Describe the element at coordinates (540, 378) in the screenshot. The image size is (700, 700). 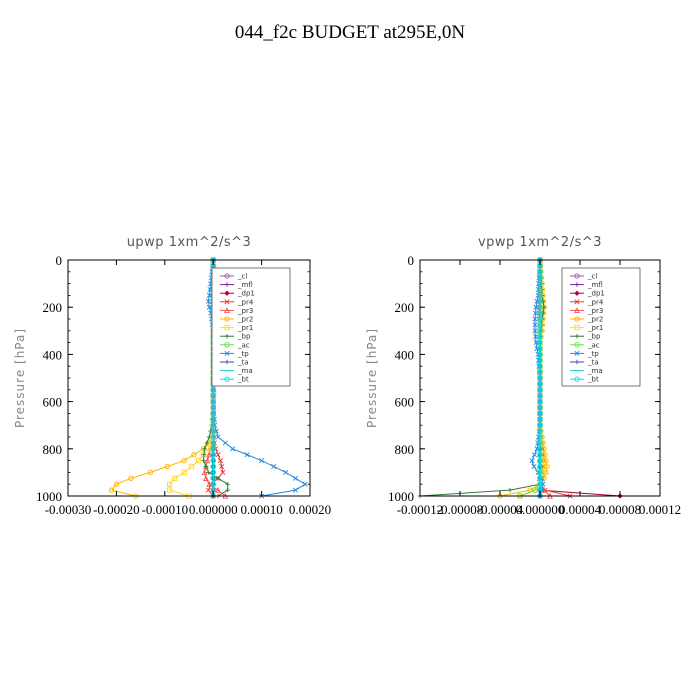
I see `series-bt` at that location.